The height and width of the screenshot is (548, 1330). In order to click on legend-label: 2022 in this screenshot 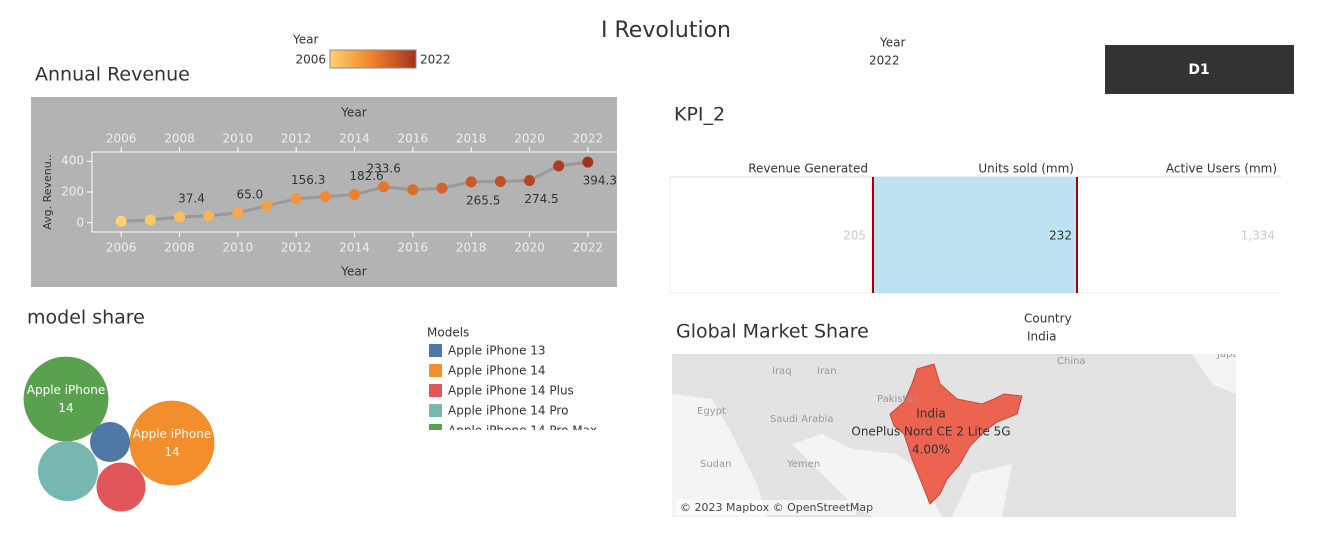, I will do `click(435, 60)`.